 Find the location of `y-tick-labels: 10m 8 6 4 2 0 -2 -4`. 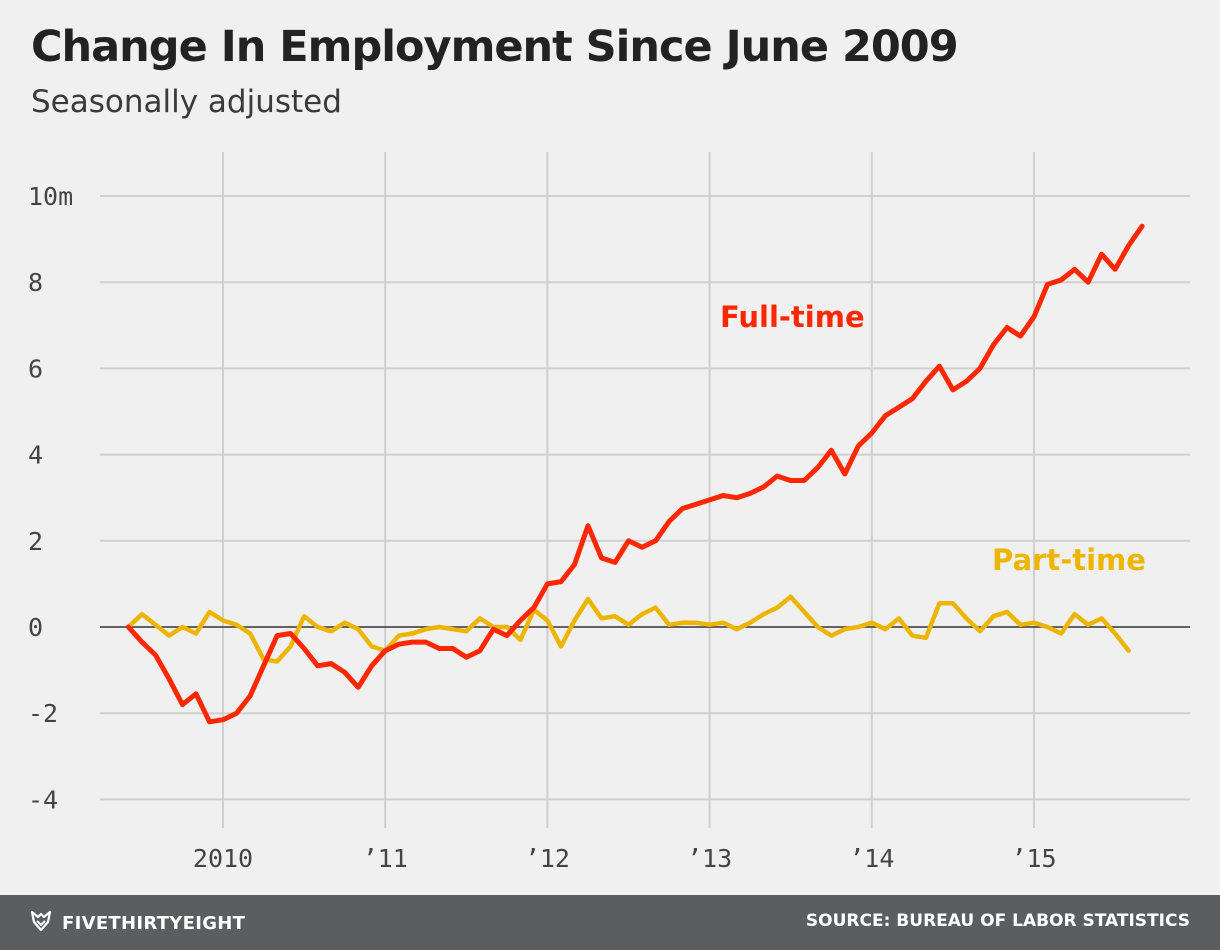

y-tick-labels: 10m 8 6 4 2 0 -2 -4 is located at coordinates (50, 498).